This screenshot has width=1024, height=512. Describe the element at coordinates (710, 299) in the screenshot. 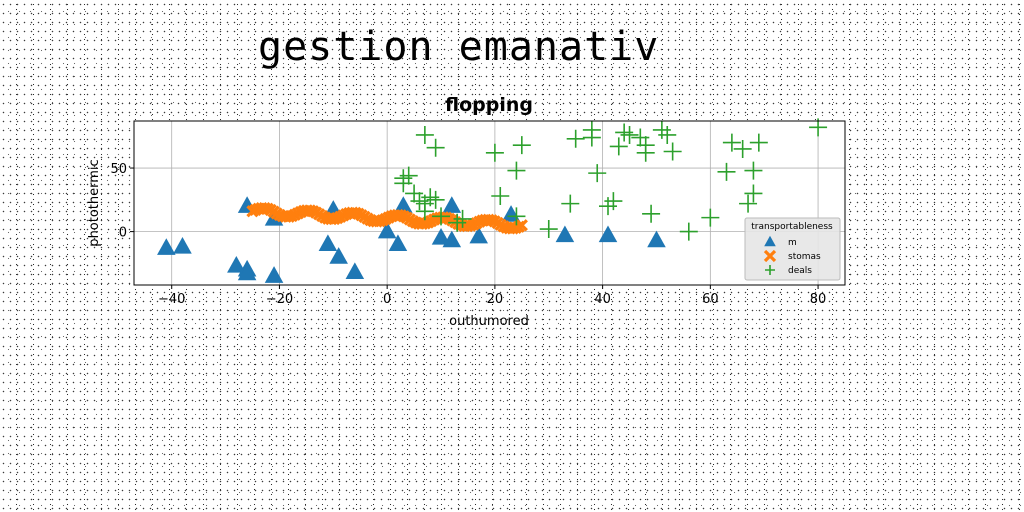

I see `x-tick-label: 60` at that location.